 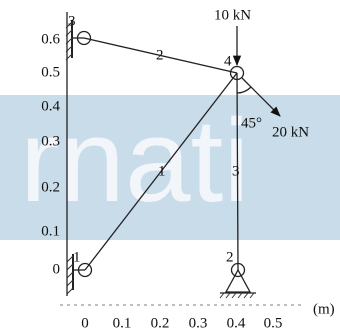 What do you see at coordinates (251, 123) in the screenshot?
I see `angle-label: 45°` at bounding box center [251, 123].